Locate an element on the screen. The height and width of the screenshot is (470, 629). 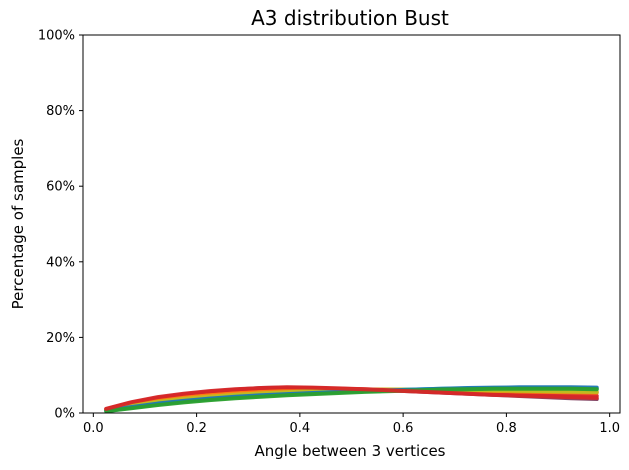
series-layer is located at coordinates (351, 399).